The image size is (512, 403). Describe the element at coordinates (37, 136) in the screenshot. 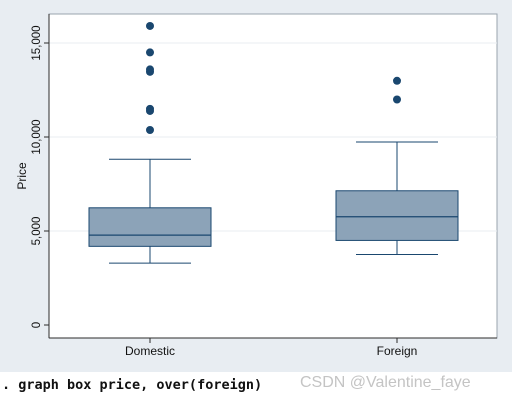

I see `y-tick-label: 10,000` at that location.